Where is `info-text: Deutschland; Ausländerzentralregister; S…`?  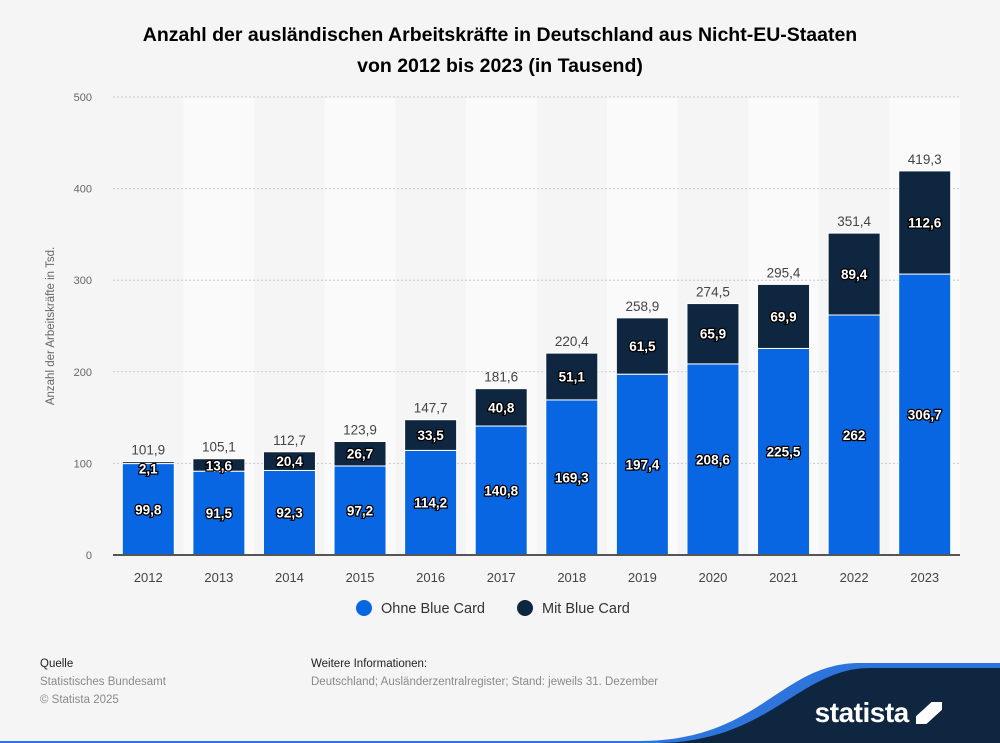
info-text: Deutschland; Ausländerzentralregister; S… is located at coordinates (485, 682).